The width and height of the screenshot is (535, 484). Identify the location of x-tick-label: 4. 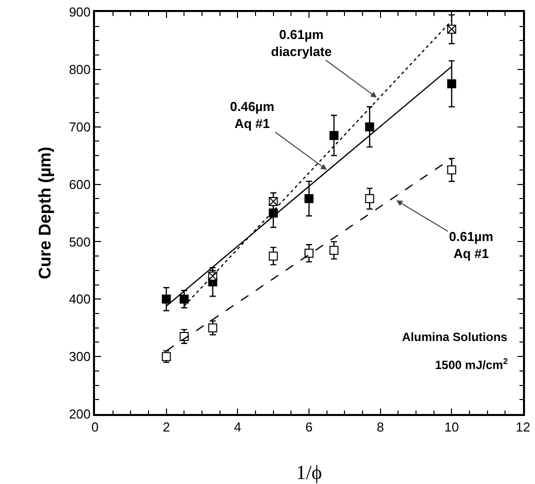
(238, 426).